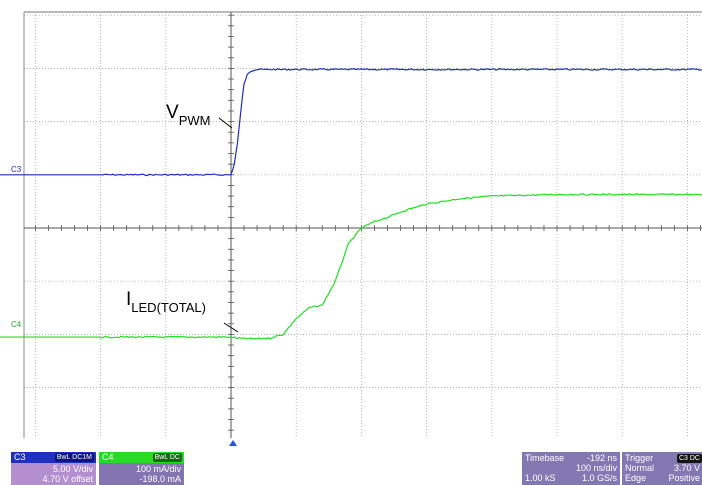 The width and height of the screenshot is (702, 485). I want to click on svg-text: VPWM, so click(188, 115).